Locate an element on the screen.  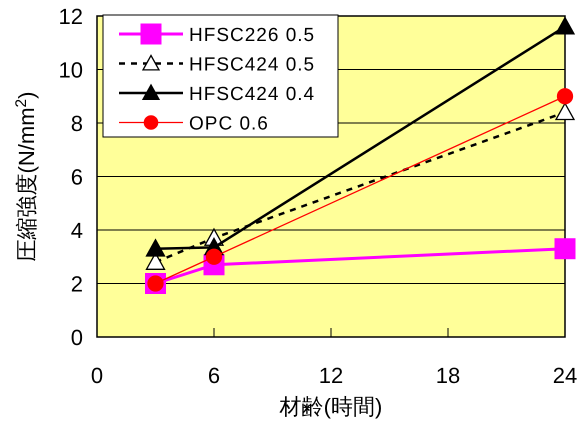
legend-label: OPC 0.6 is located at coordinates (229, 124).